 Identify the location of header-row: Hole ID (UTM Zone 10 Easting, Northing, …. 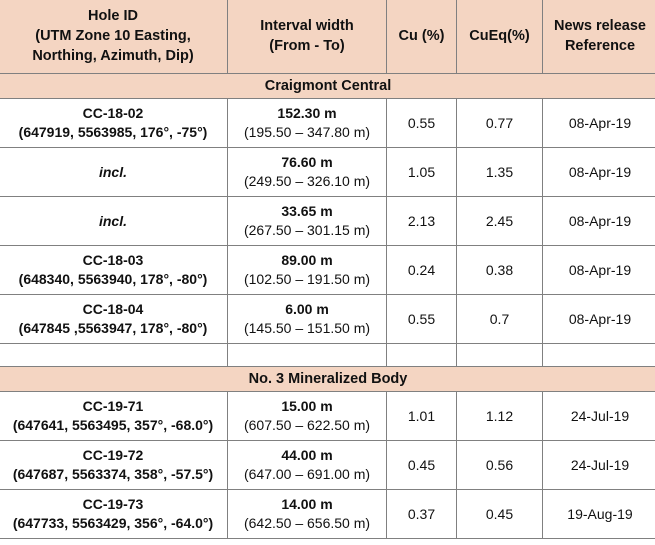
(327, 37).